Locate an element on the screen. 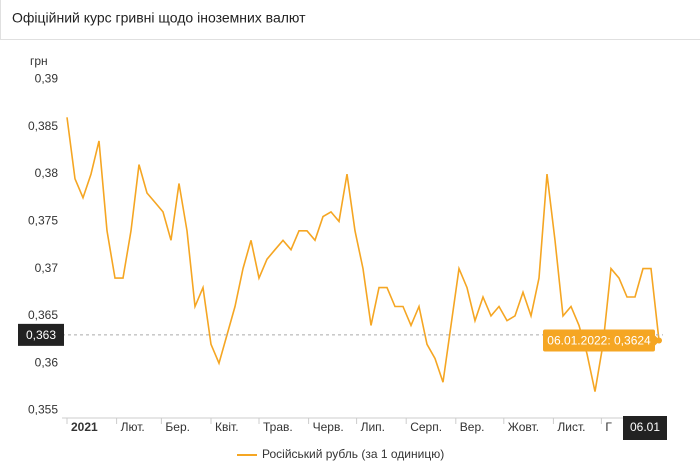 This screenshot has height=475, width=700. y-tick-label: 0,39 is located at coordinates (47, 79).